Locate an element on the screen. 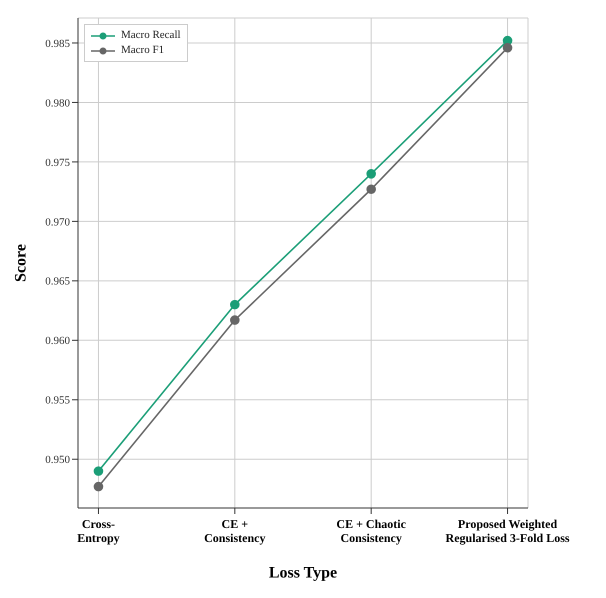  x-tick-label: Cross- Entropy is located at coordinates (98, 531).